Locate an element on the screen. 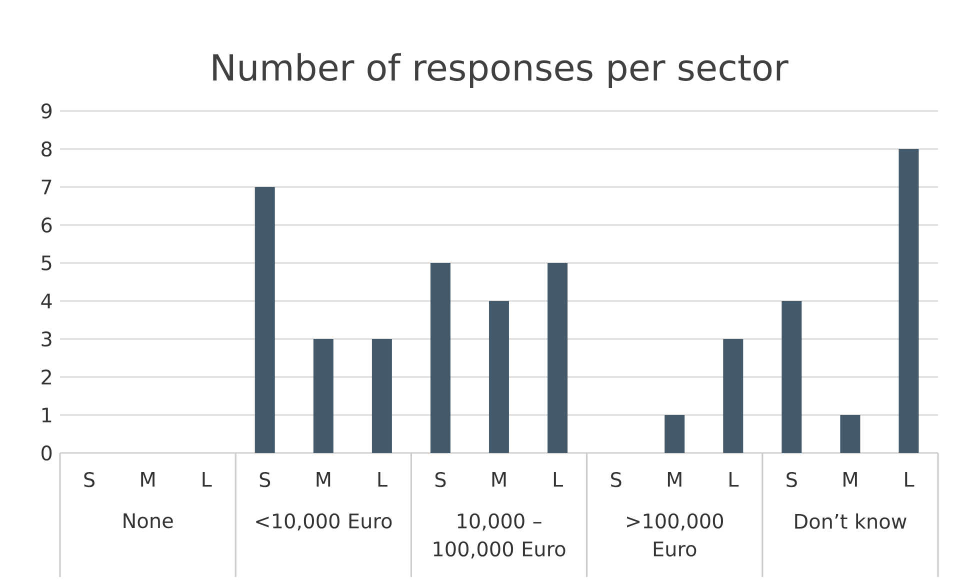  y-tick-label: 5 is located at coordinates (47, 263).